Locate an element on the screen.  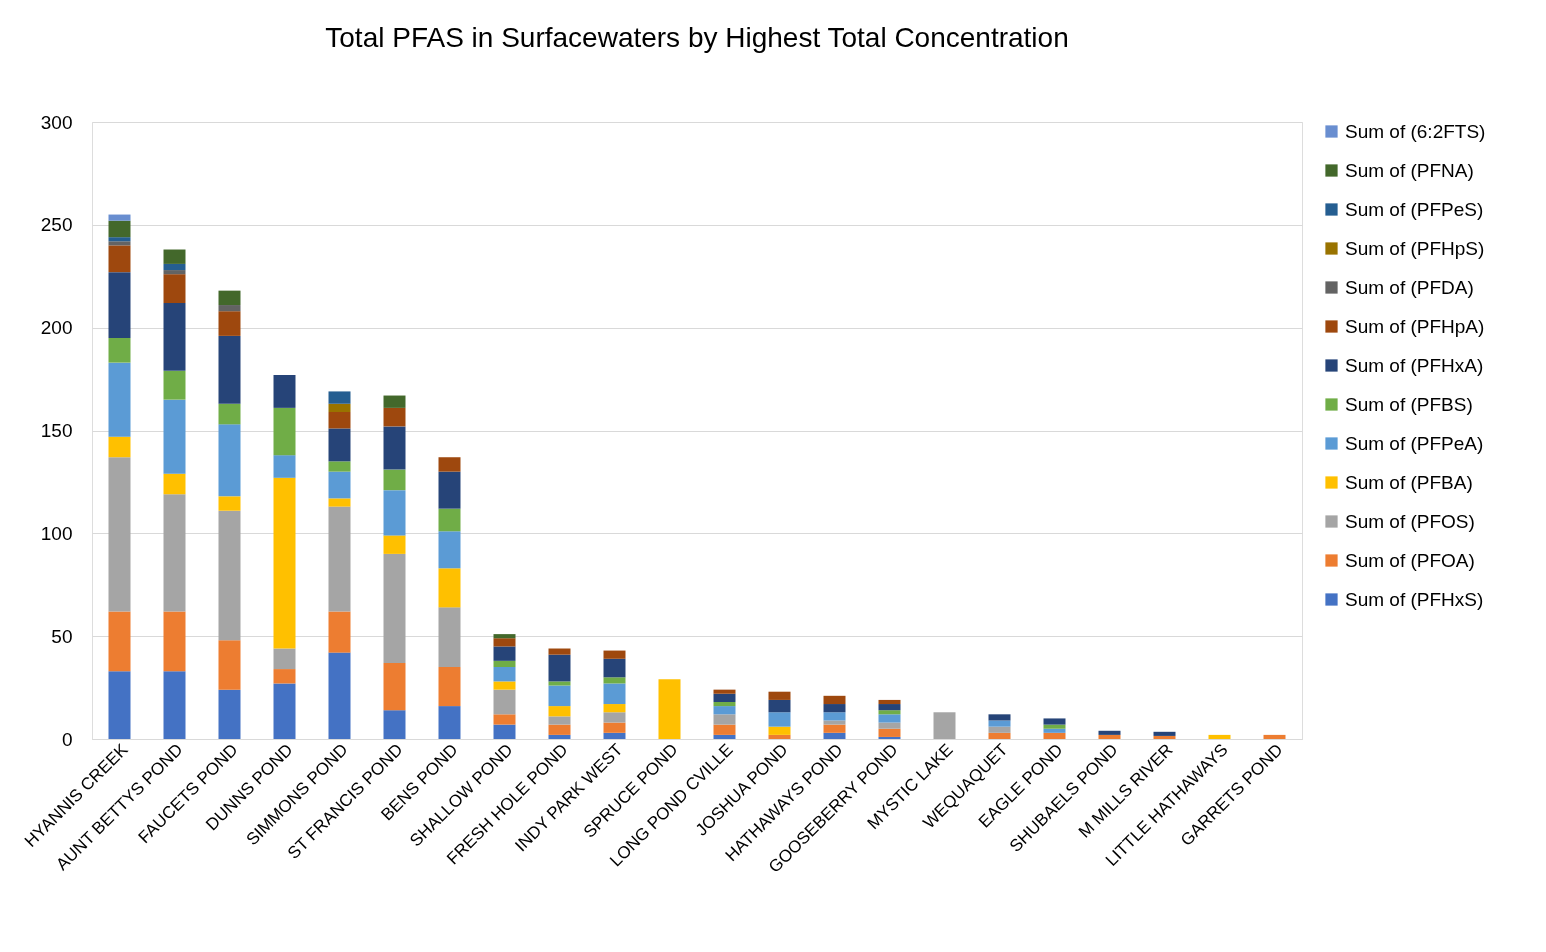
legend-label: Sum of (PFPeS) is located at coordinates (1414, 209).